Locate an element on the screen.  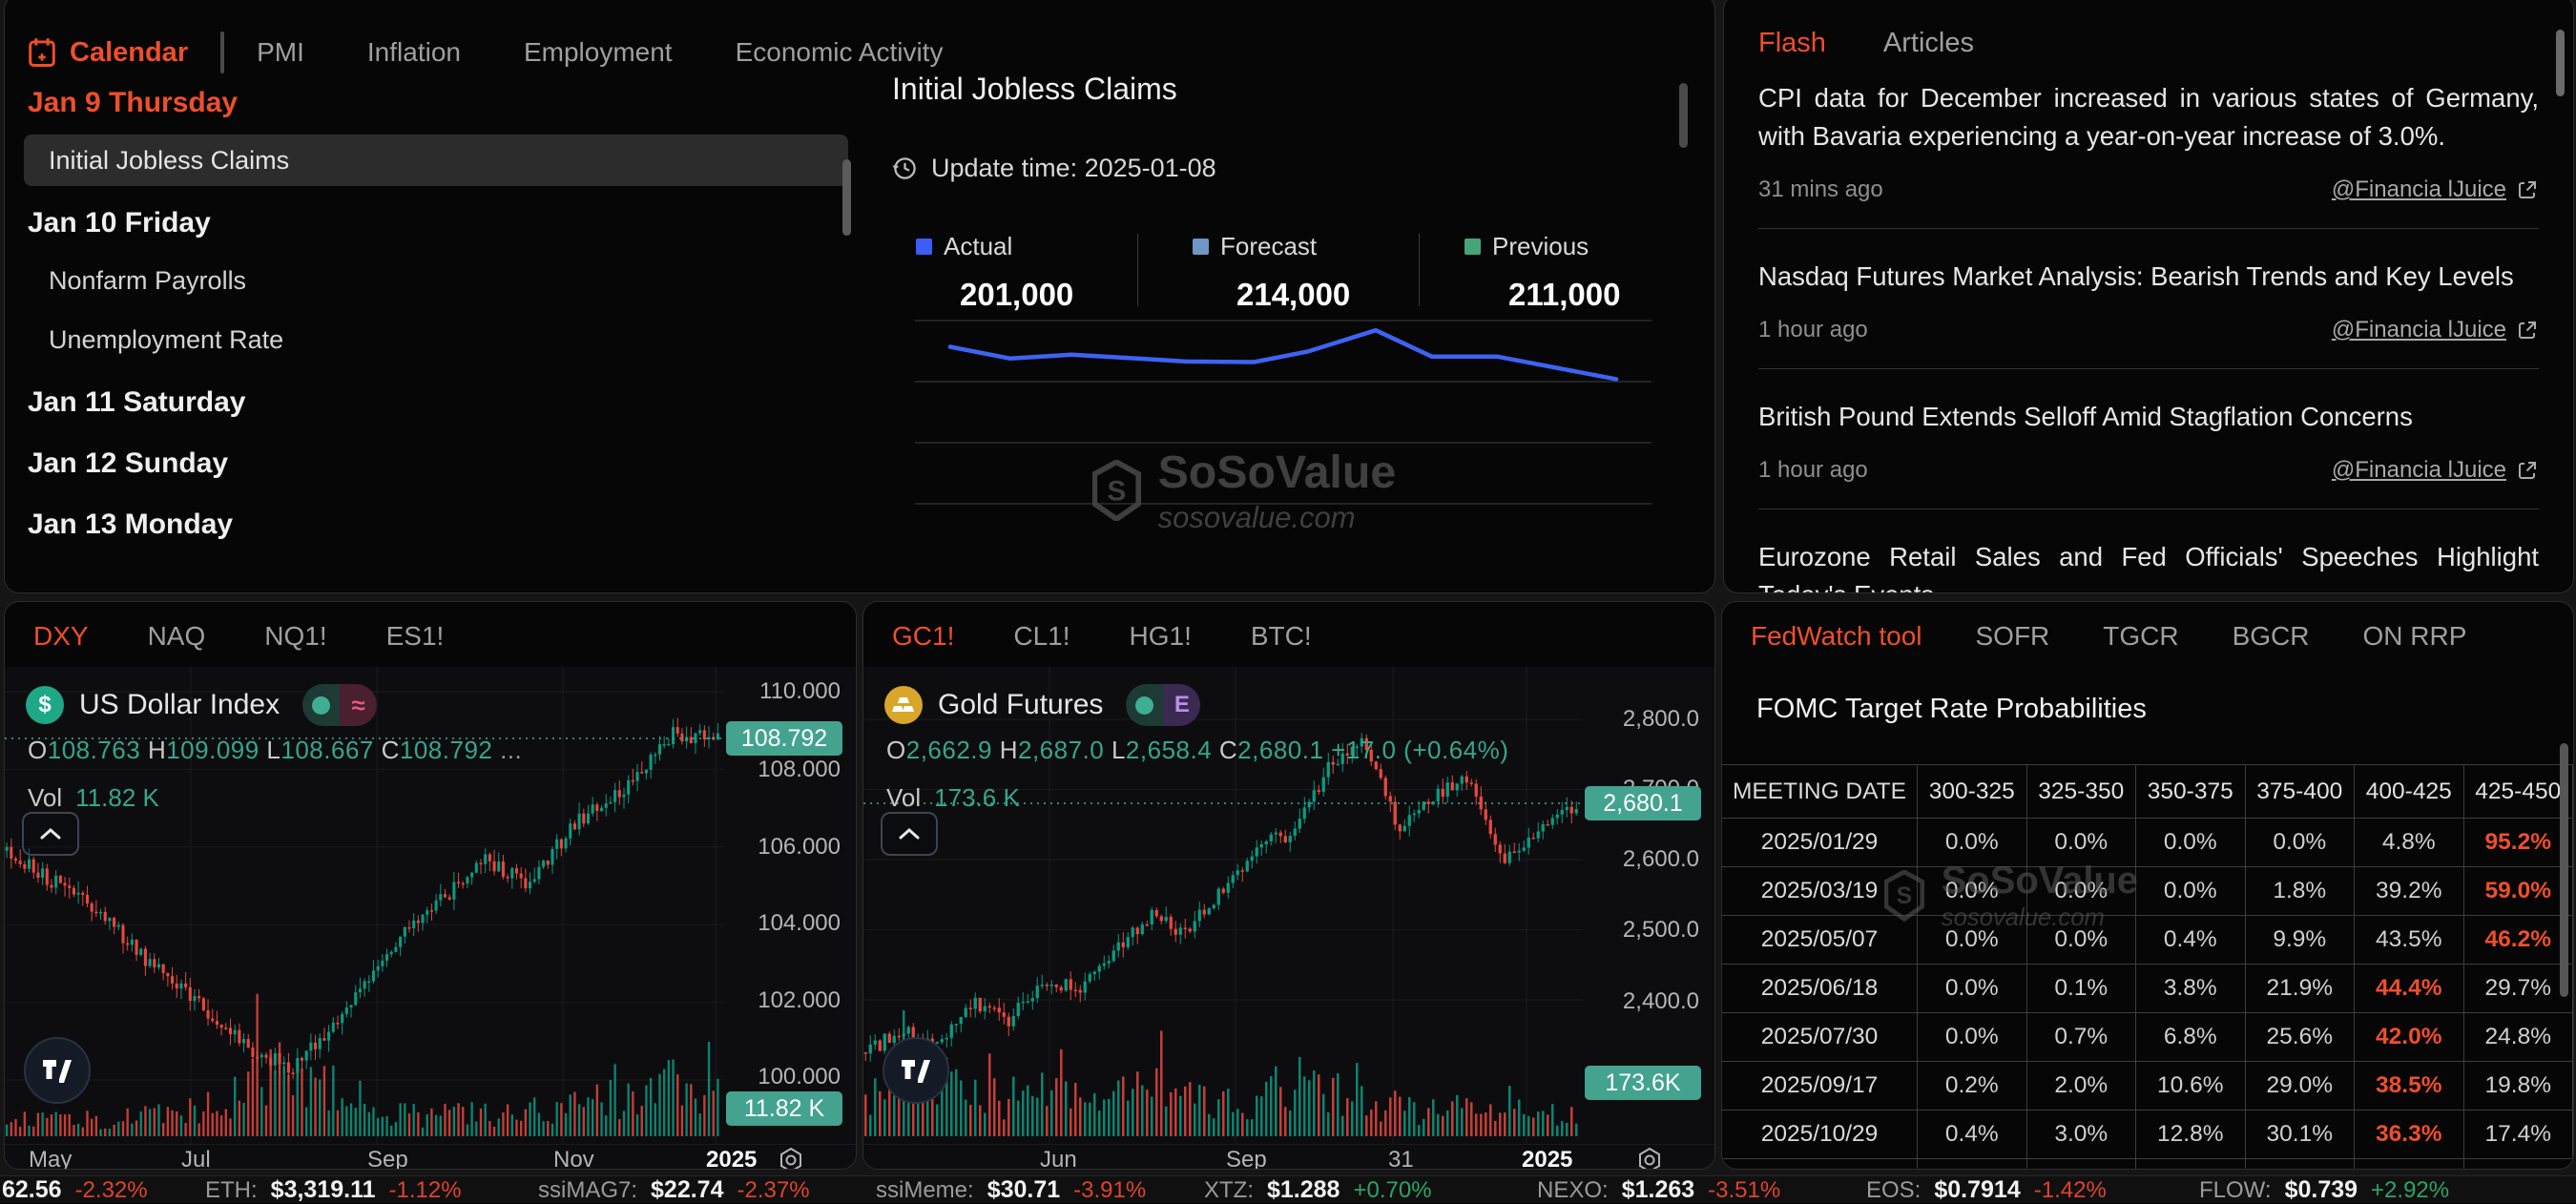
calendar-day-label: Jan 13 Monday is located at coordinates (131, 524).